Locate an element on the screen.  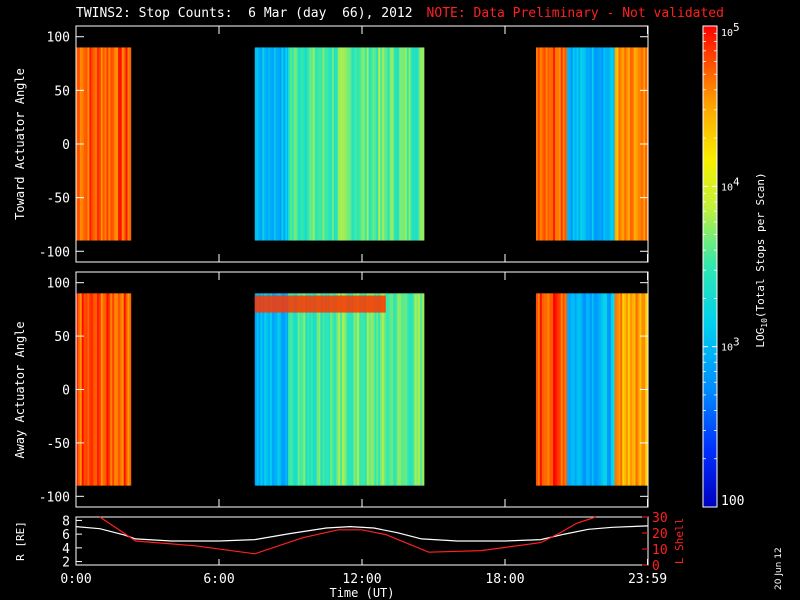
colorbar-tick-label: 103 is located at coordinates (730, 345).